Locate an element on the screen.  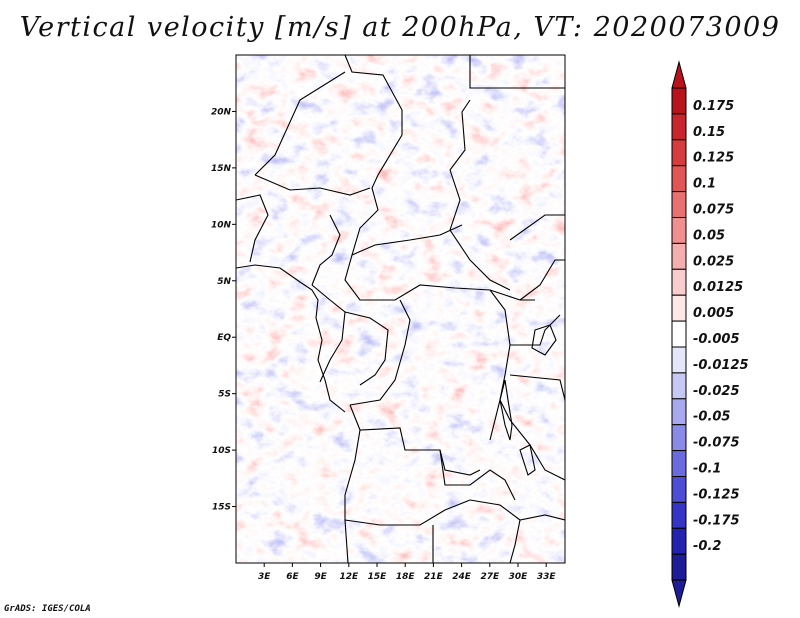
colorbar-label: 0.05 is located at coordinates (709, 235).